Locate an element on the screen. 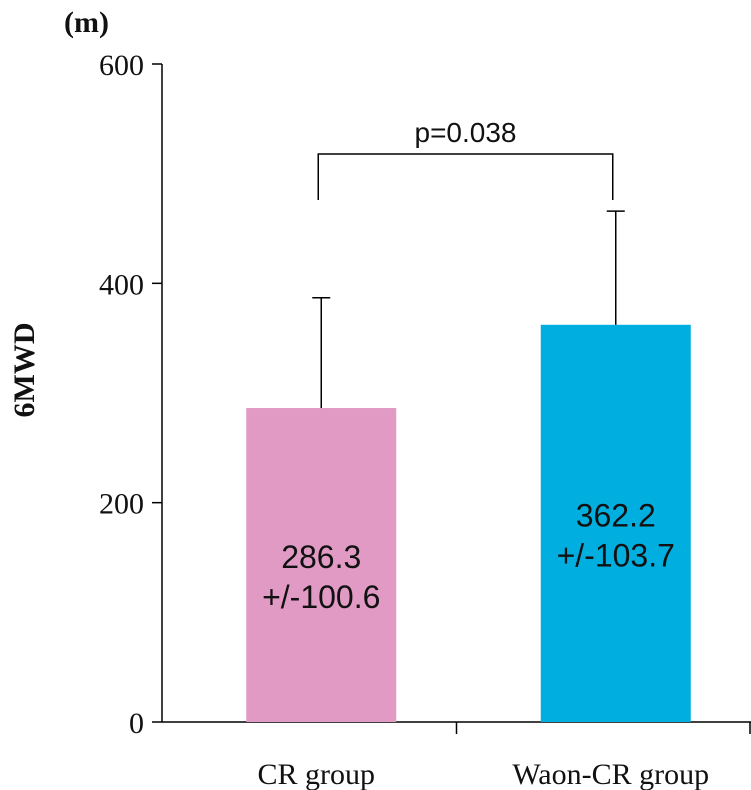 This screenshot has width=751, height=790. y-axis-ticks: 0 200 400 600 is located at coordinates (130, 394).